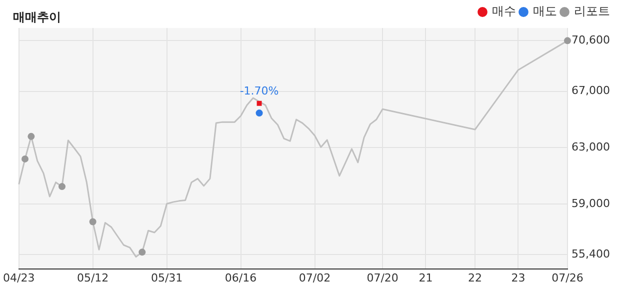  I want to click on y-tick-label: 59,000, so click(591, 203).